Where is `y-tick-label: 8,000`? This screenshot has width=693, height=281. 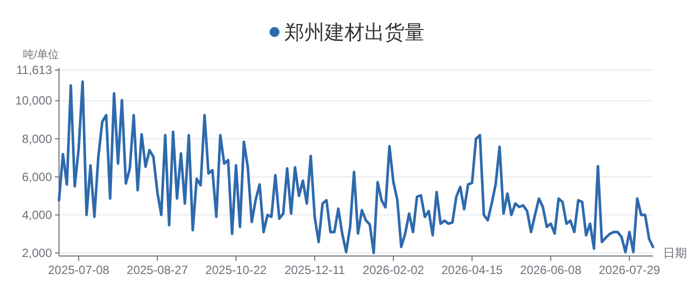
y-tick-label: 8,000 is located at coordinates (37, 139).